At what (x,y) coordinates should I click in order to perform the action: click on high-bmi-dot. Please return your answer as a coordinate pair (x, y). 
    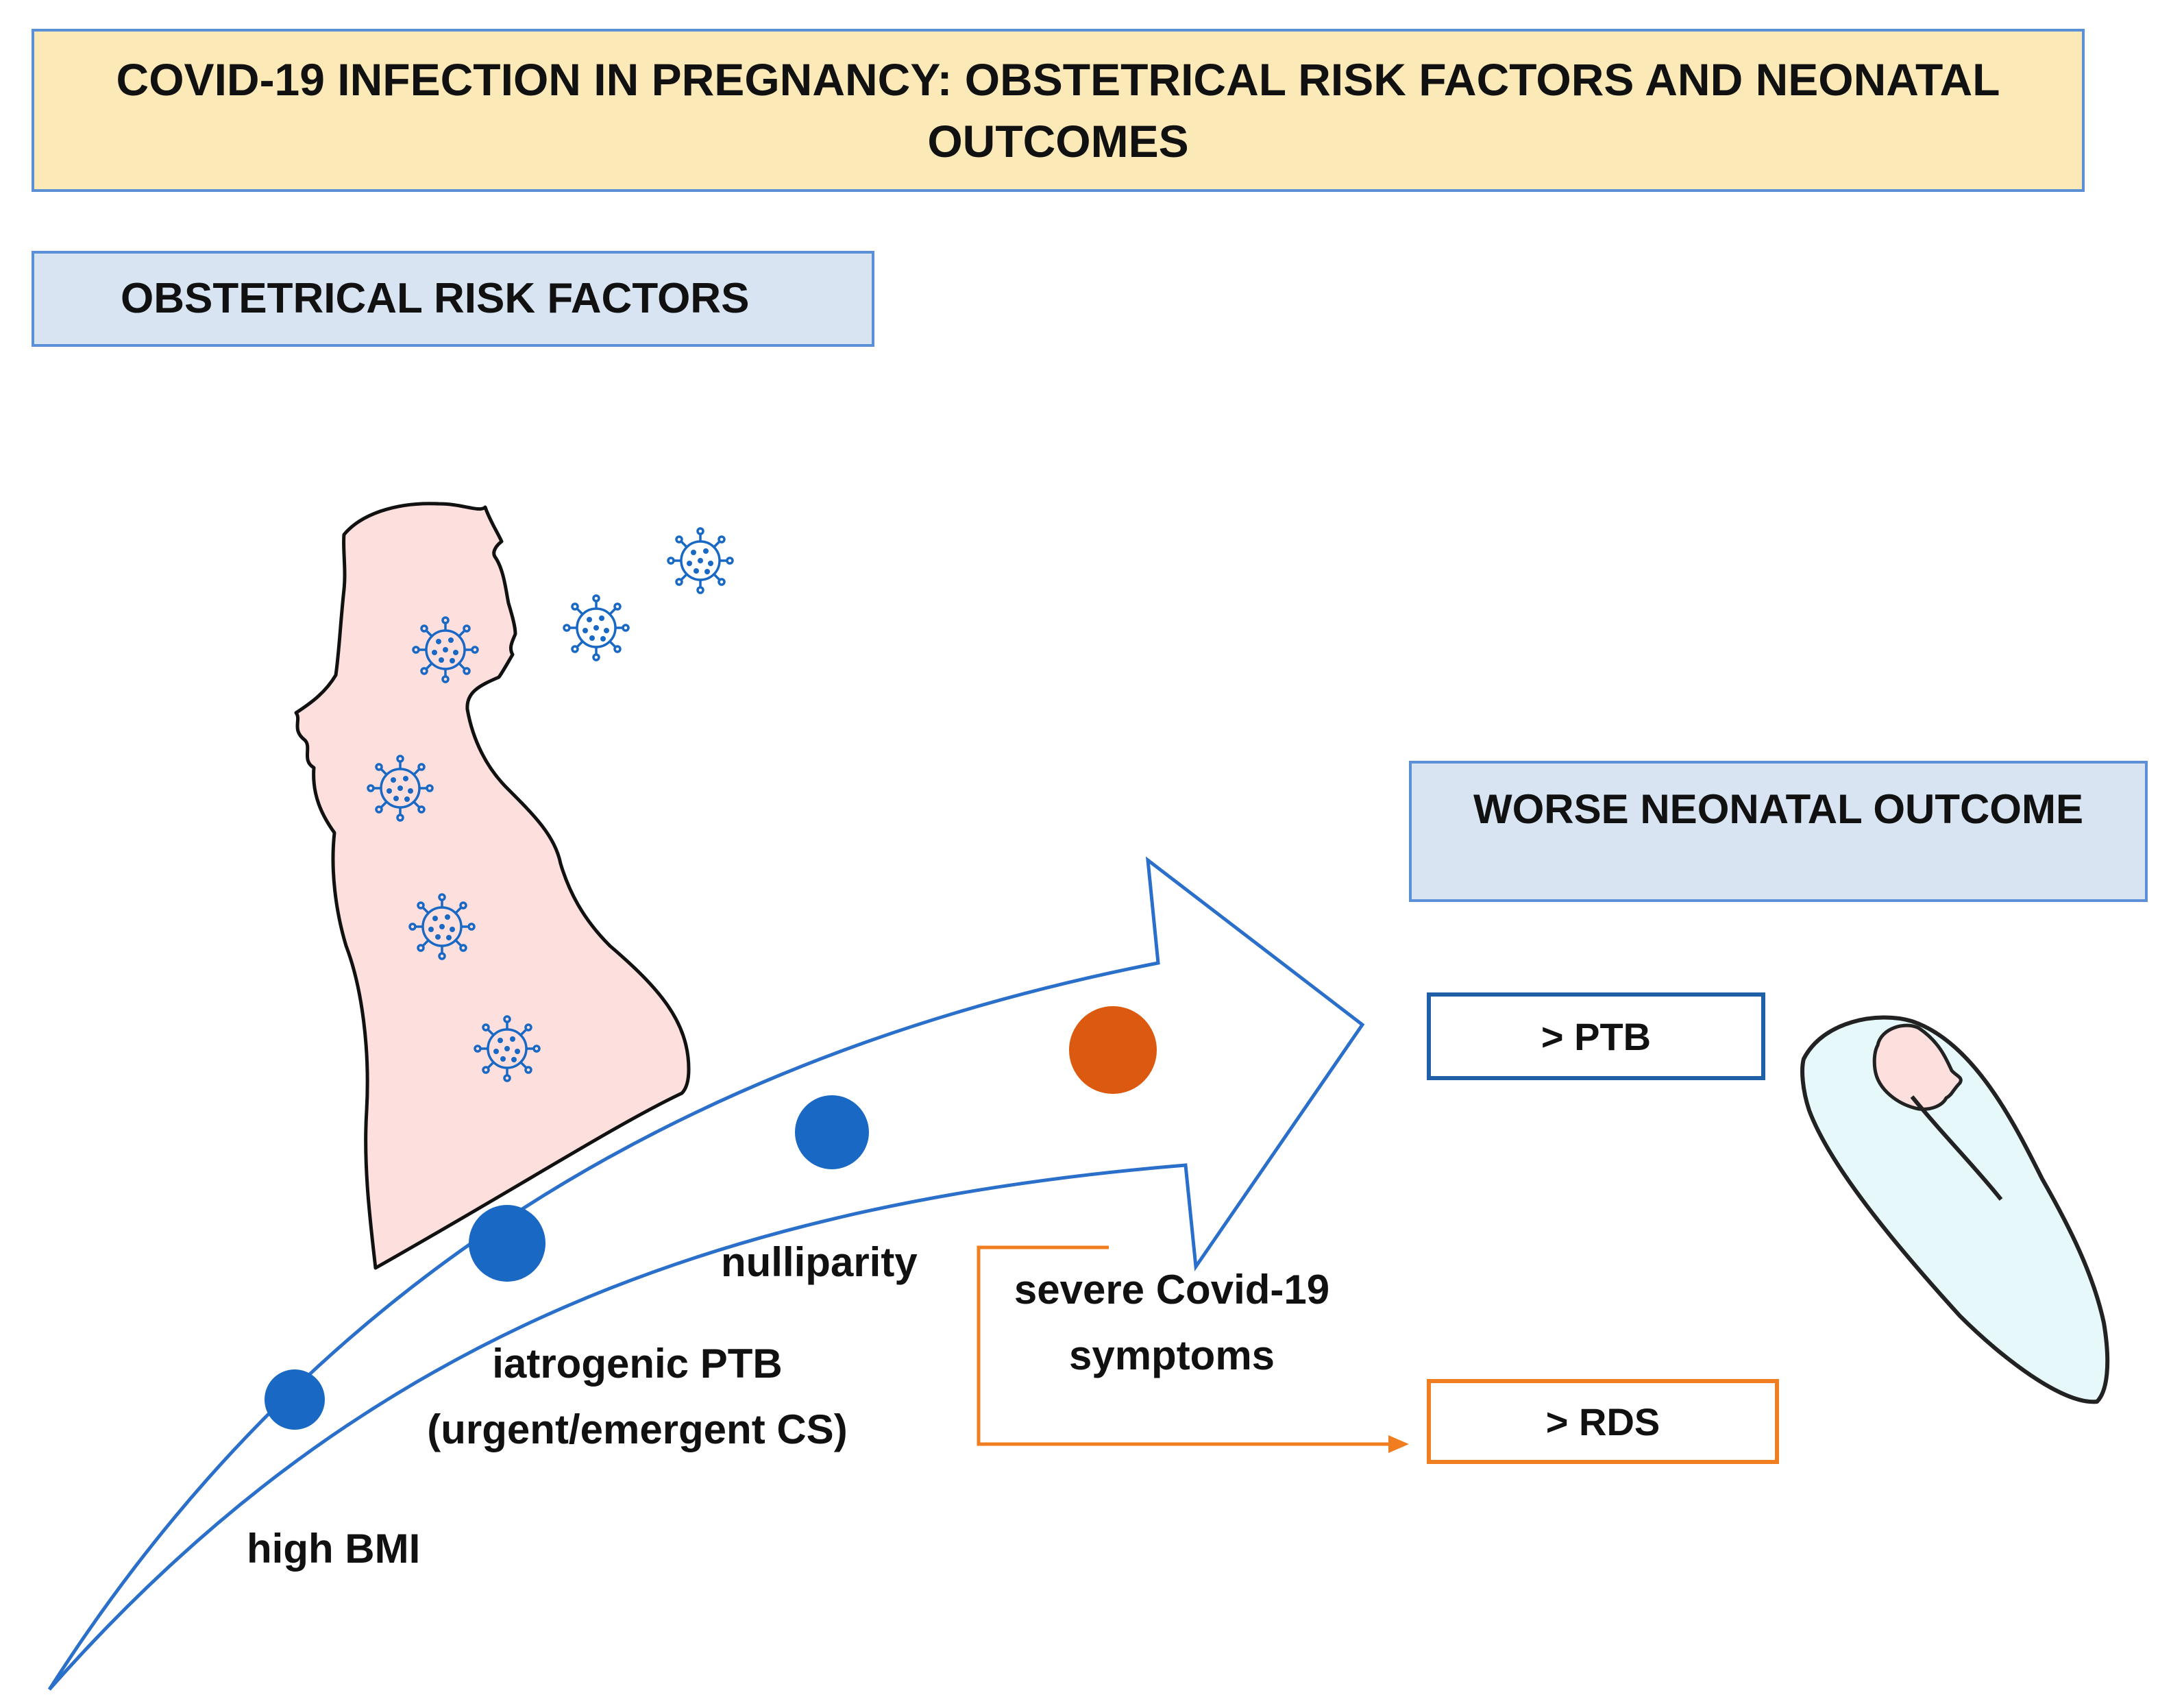
    Looking at the image, I should click on (295, 1399).